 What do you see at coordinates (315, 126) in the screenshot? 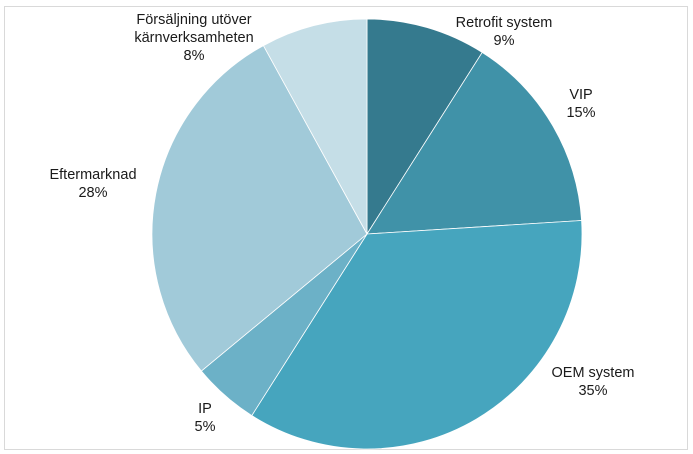
I see `pie-slice-försäljning-utöver-kärnverksamheten` at bounding box center [315, 126].